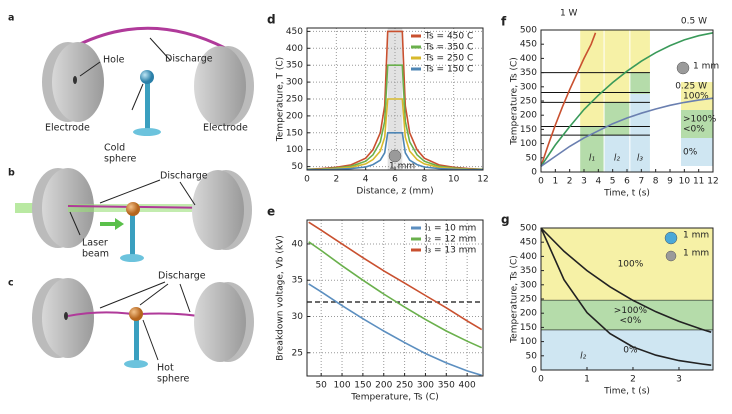 The height and width of the screenshot is (414, 732). What do you see at coordinates (528, 271) in the screenshot?
I see `y-tick-label: 350` at bounding box center [528, 271].